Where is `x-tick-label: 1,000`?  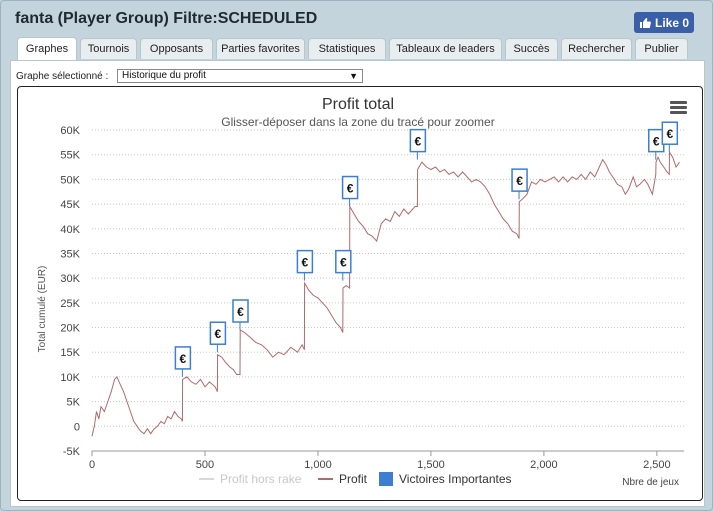
x-tick-label: 1,000 is located at coordinates (318, 465).